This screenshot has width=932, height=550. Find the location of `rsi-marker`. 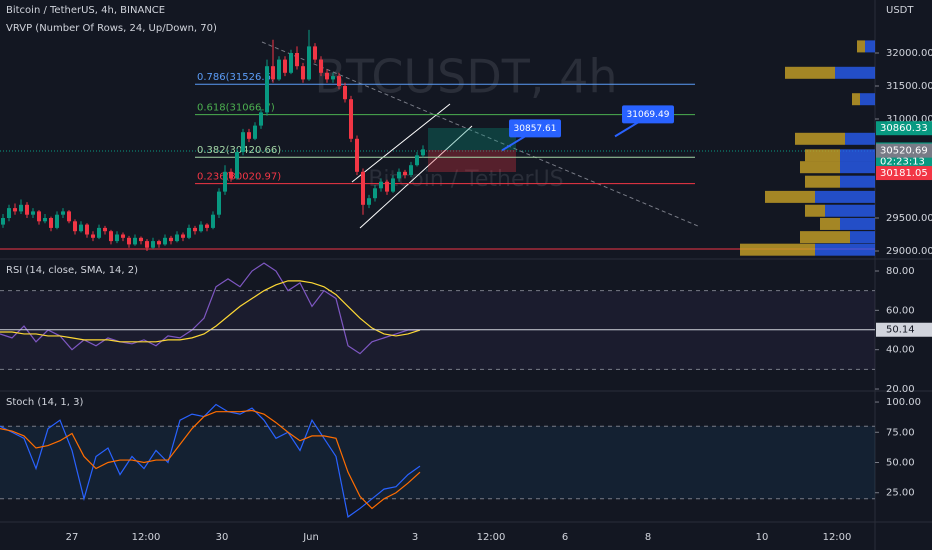

rsi-marker is located at coordinates (904, 329).